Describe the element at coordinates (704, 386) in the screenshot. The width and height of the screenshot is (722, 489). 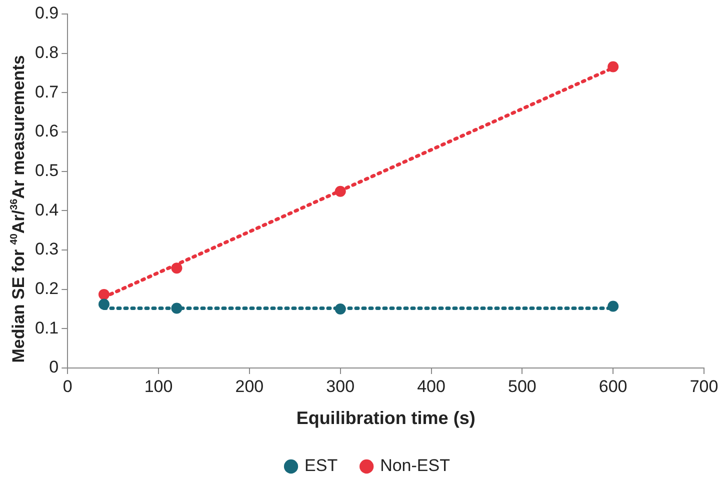
I see `x-tick-label: 700` at that location.